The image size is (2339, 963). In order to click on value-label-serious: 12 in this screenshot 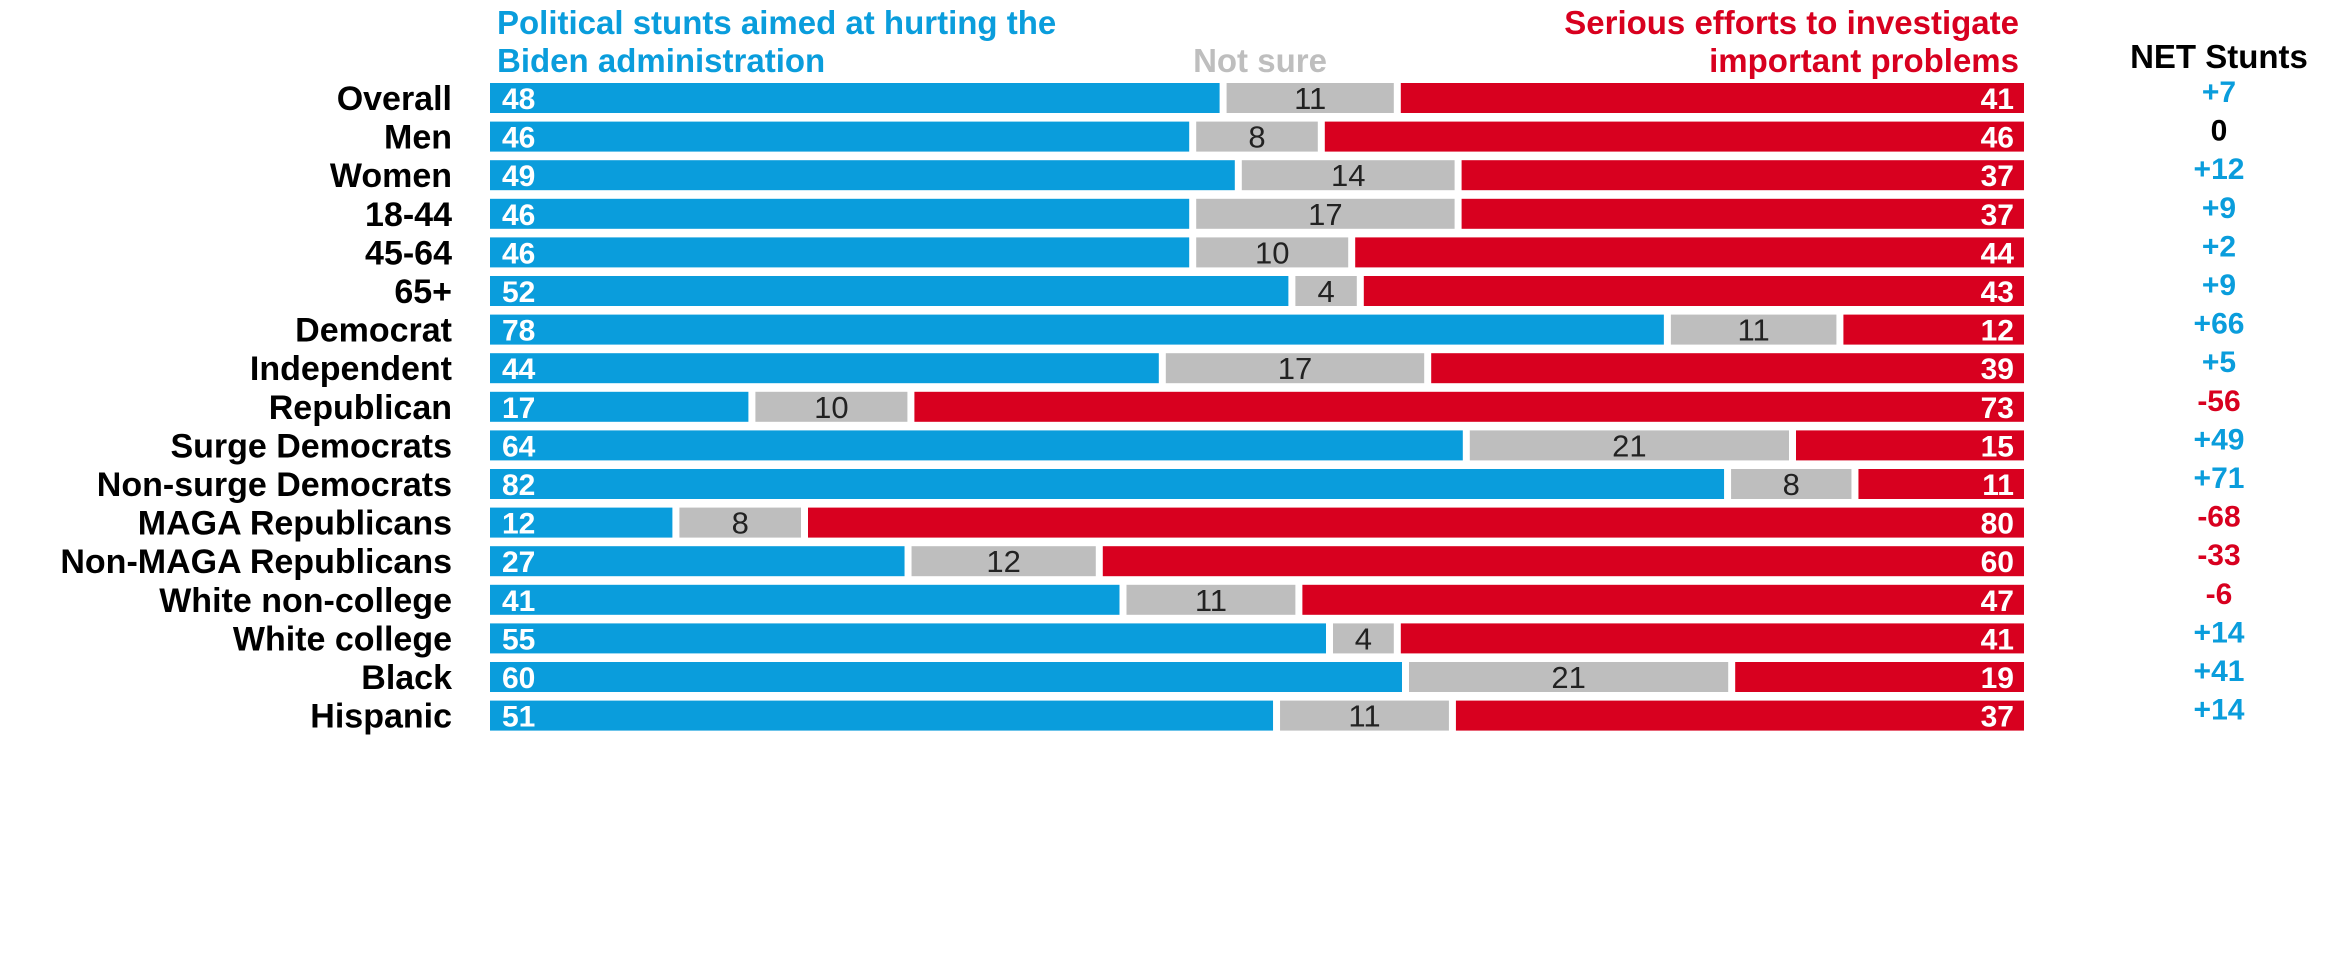, I will do `click(1997, 331)`.